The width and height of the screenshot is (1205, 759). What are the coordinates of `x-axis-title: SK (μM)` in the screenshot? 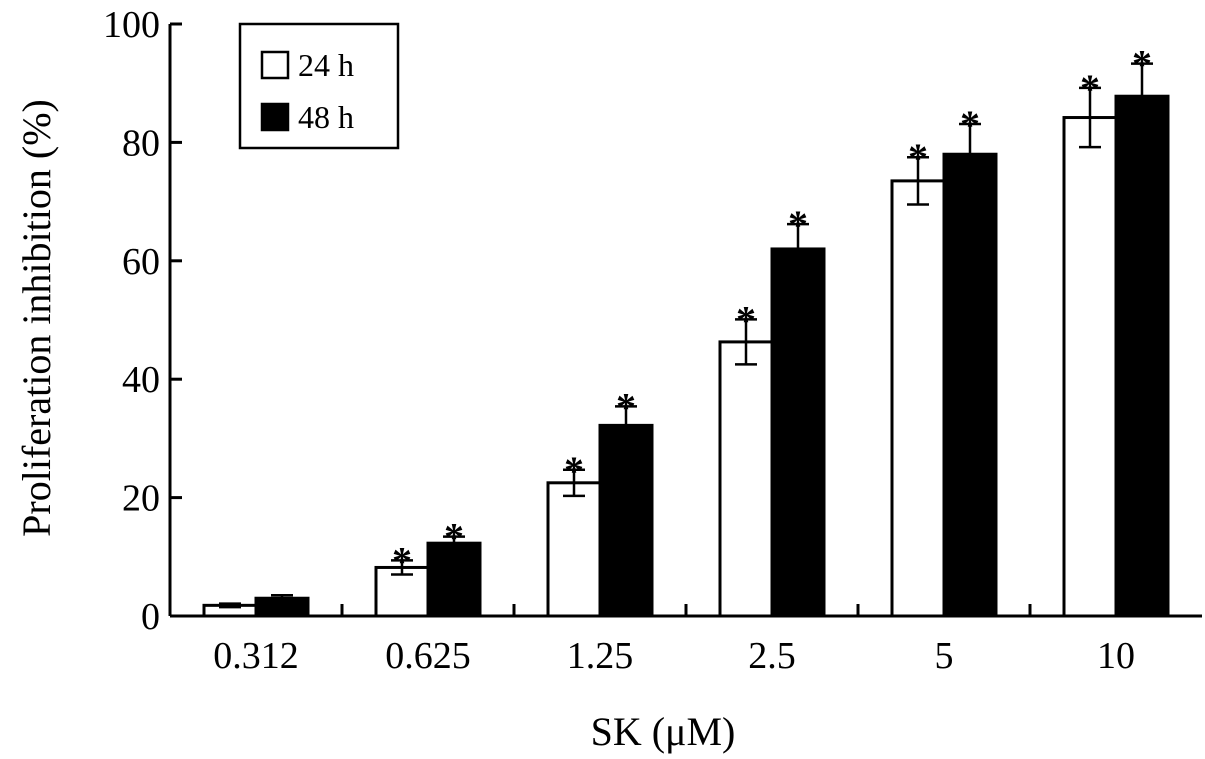 It's located at (663, 731).